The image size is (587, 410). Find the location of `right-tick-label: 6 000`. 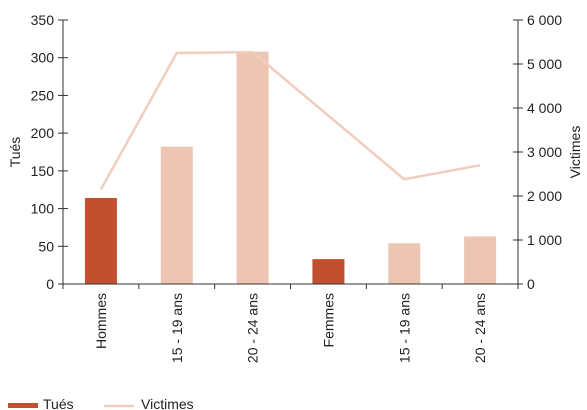

right-tick-label: 6 000 is located at coordinates (544, 20).